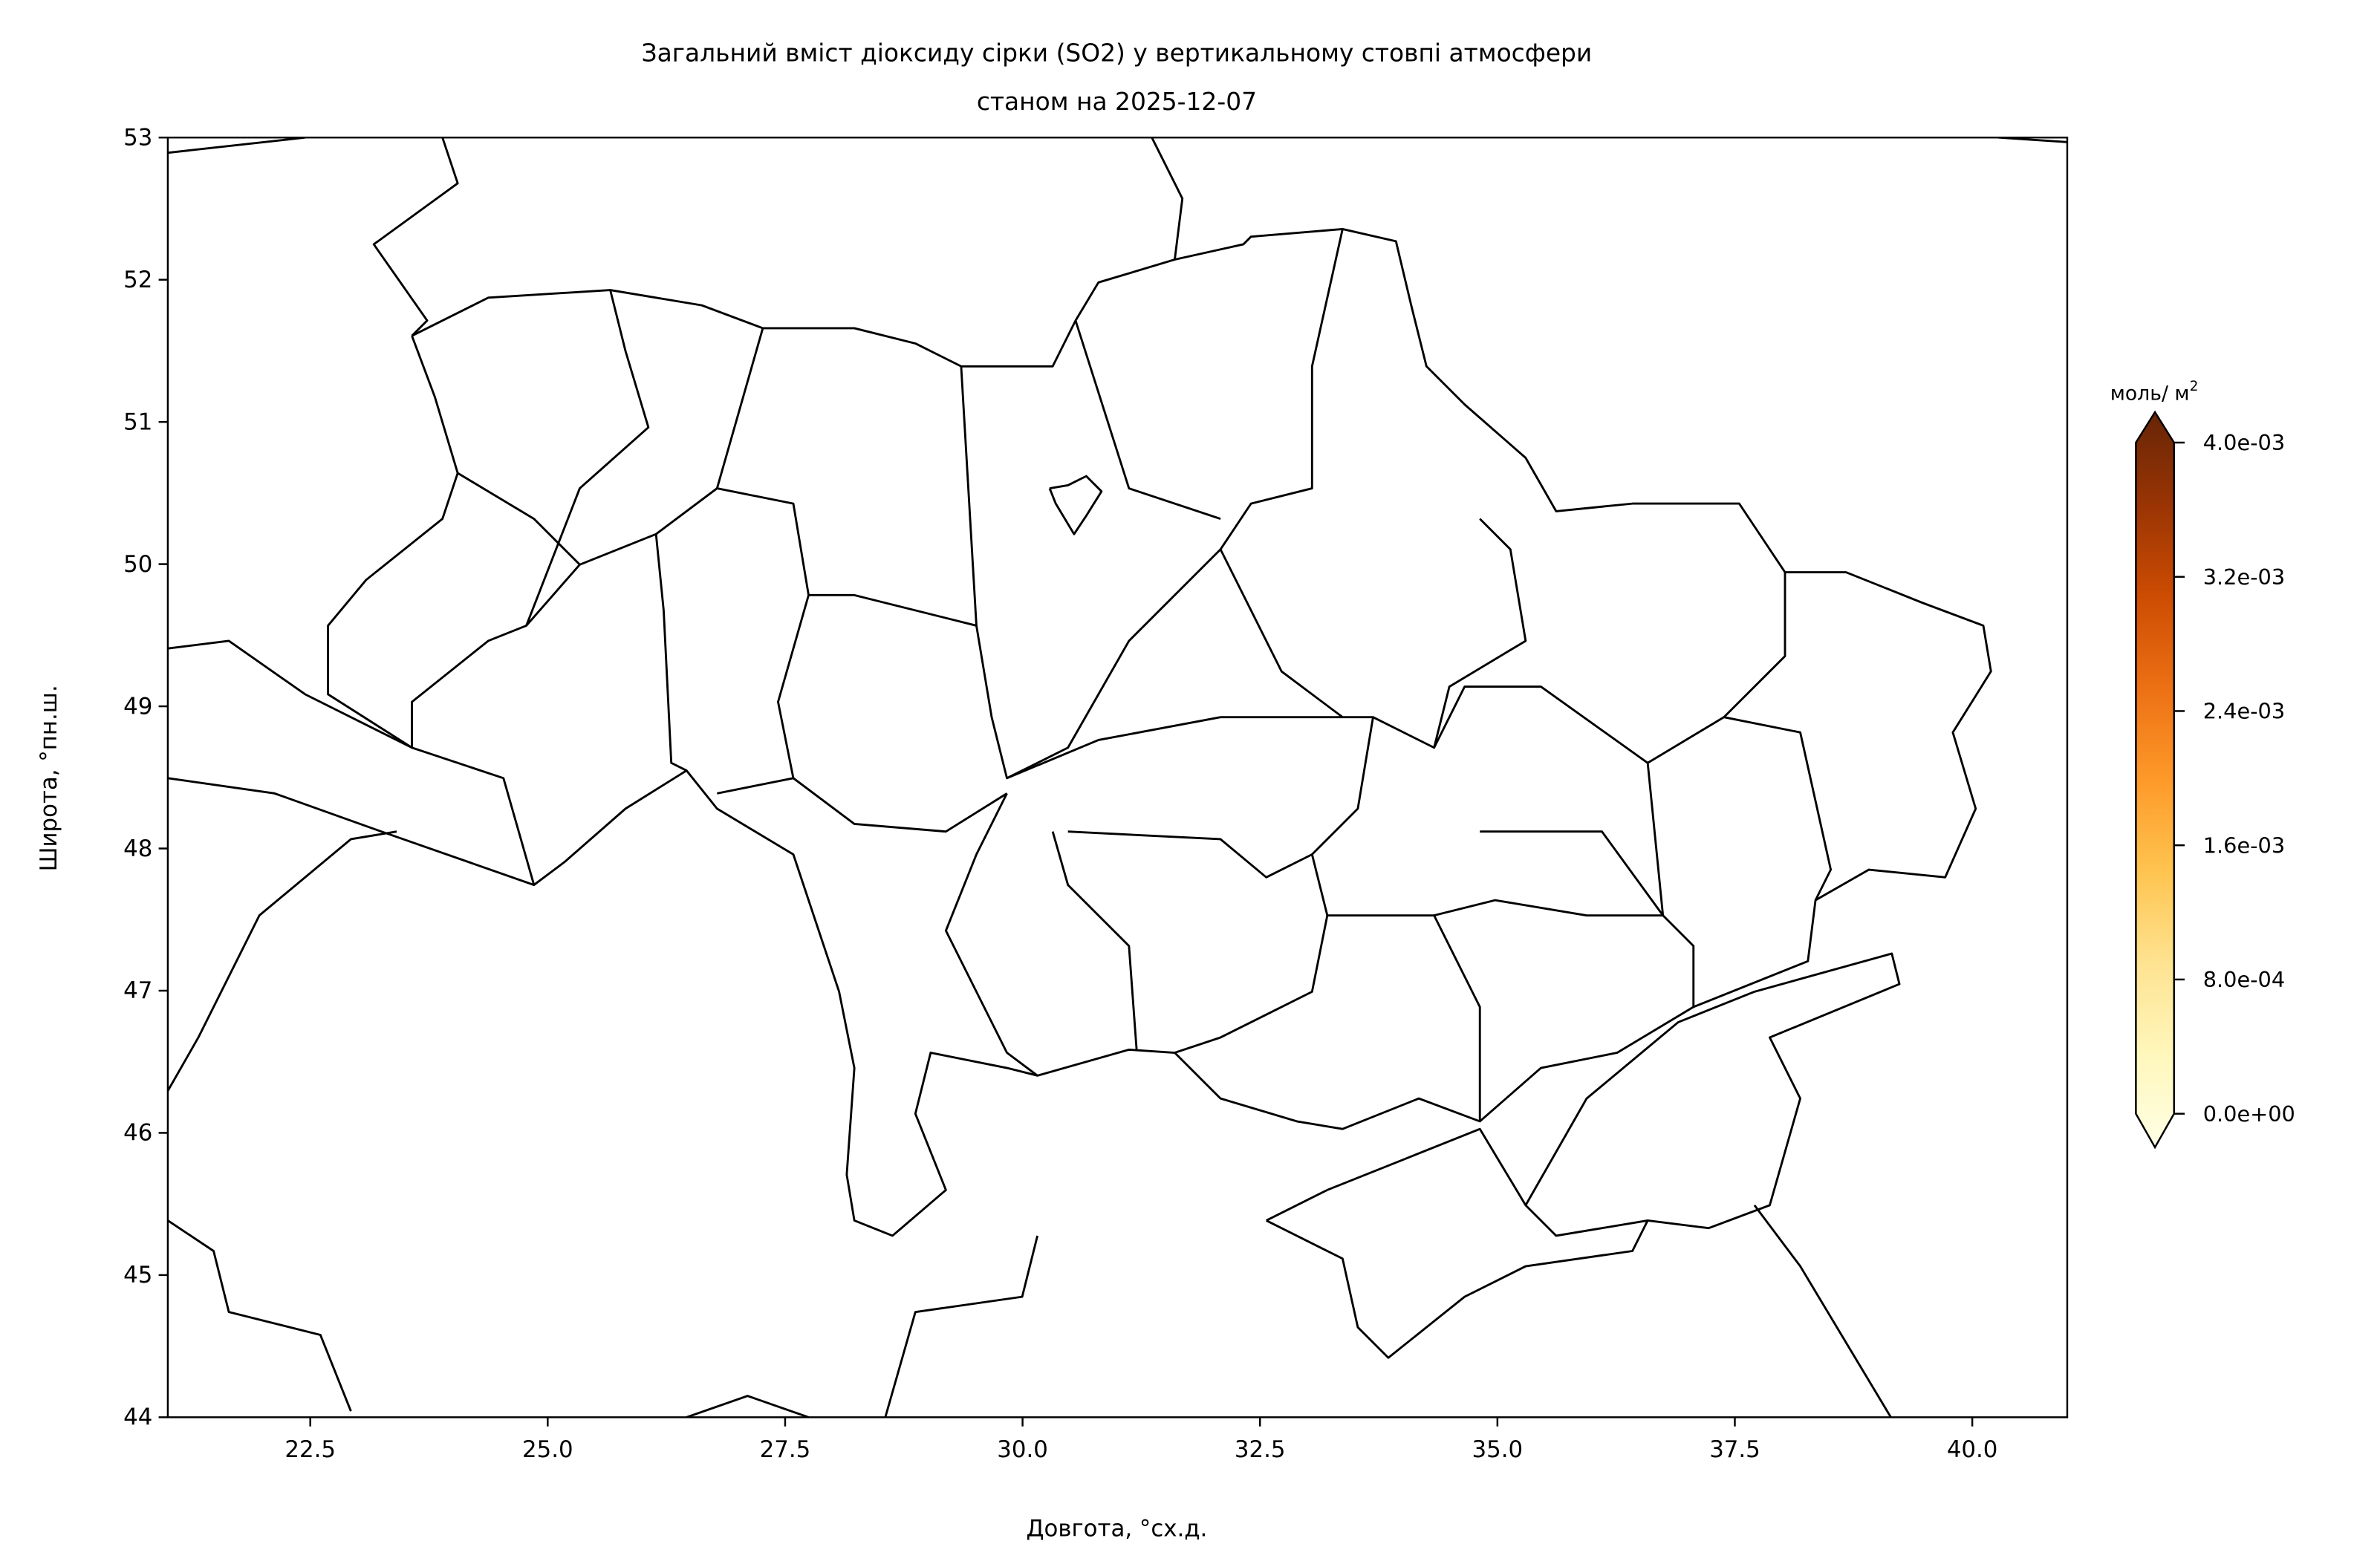 Image resolution: width=2380 pixels, height=1567 pixels. I want to click on y-tick-label: 49, so click(138, 706).